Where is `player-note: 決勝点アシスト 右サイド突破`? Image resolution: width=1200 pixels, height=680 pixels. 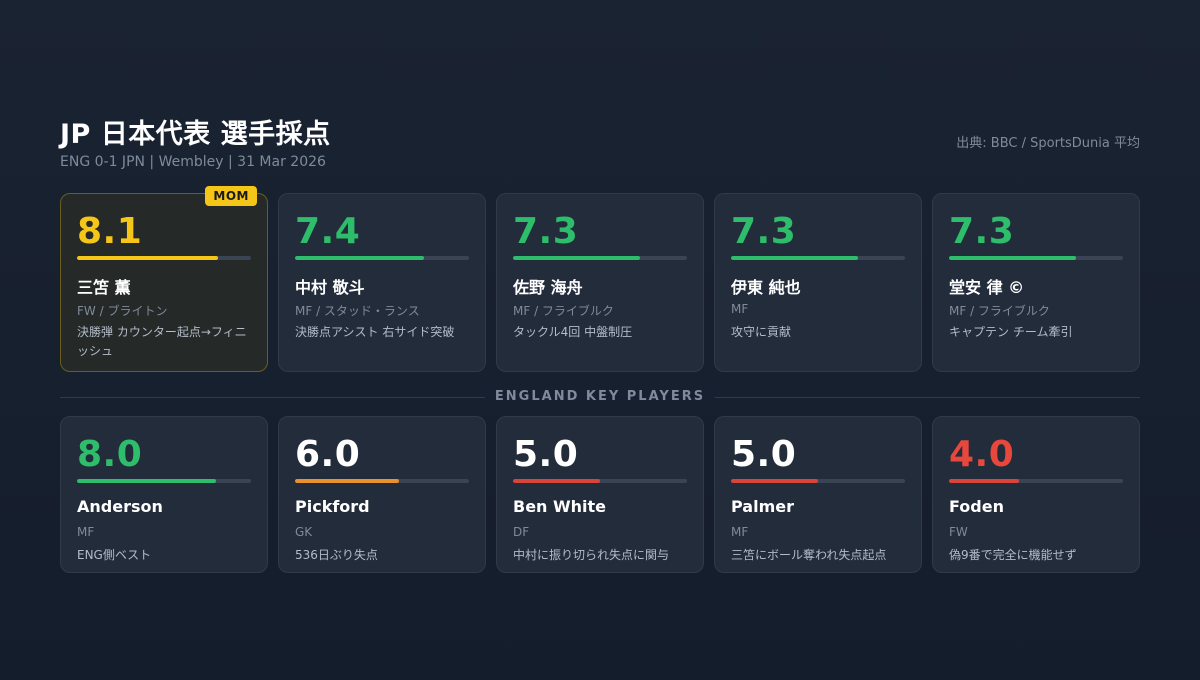 player-note: 決勝点アシスト 右サイド突破 is located at coordinates (375, 332).